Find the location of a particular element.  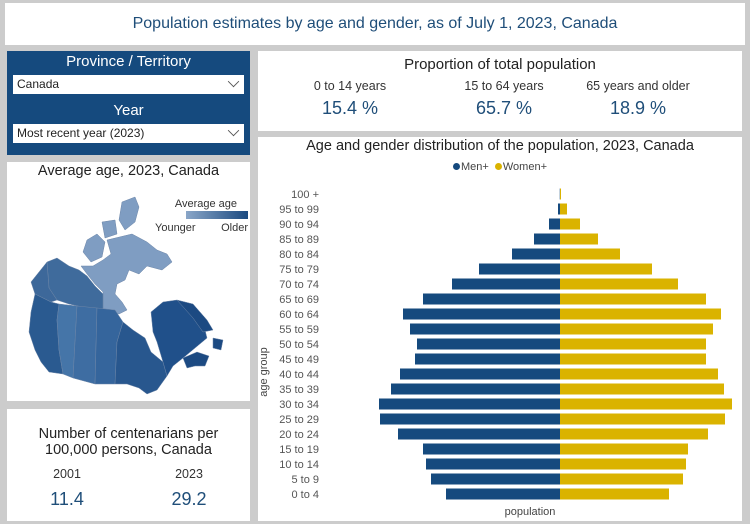

bar-women-100-plus is located at coordinates (560, 194).